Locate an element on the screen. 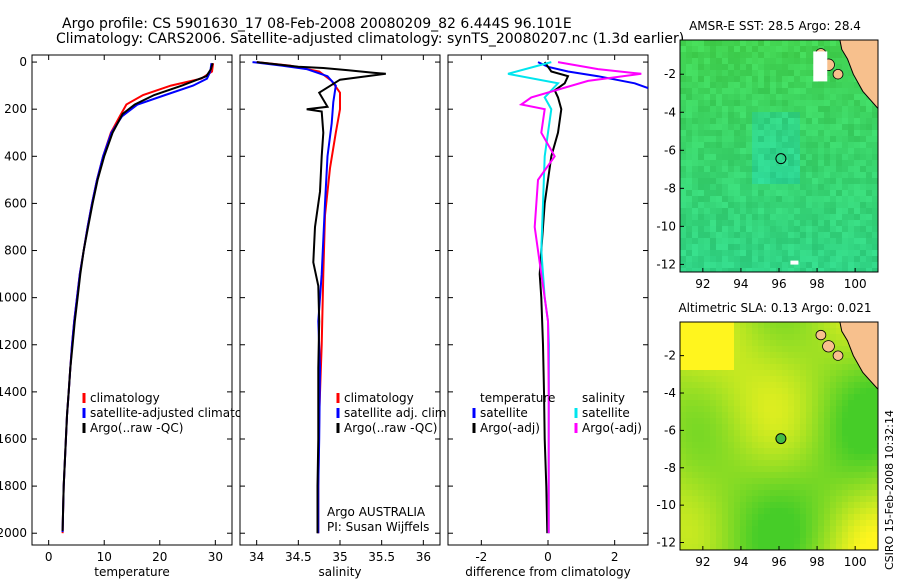  x-tick-label: 10 is located at coordinates (104, 557).